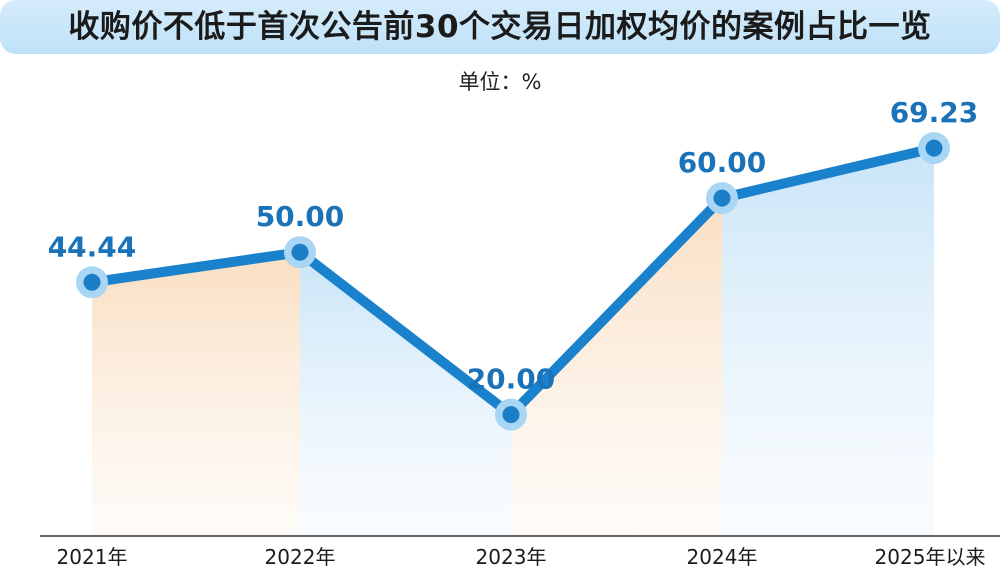 This screenshot has height=571, width=1000. What do you see at coordinates (722, 162) in the screenshot?
I see `data-label: 60.00` at bounding box center [722, 162].